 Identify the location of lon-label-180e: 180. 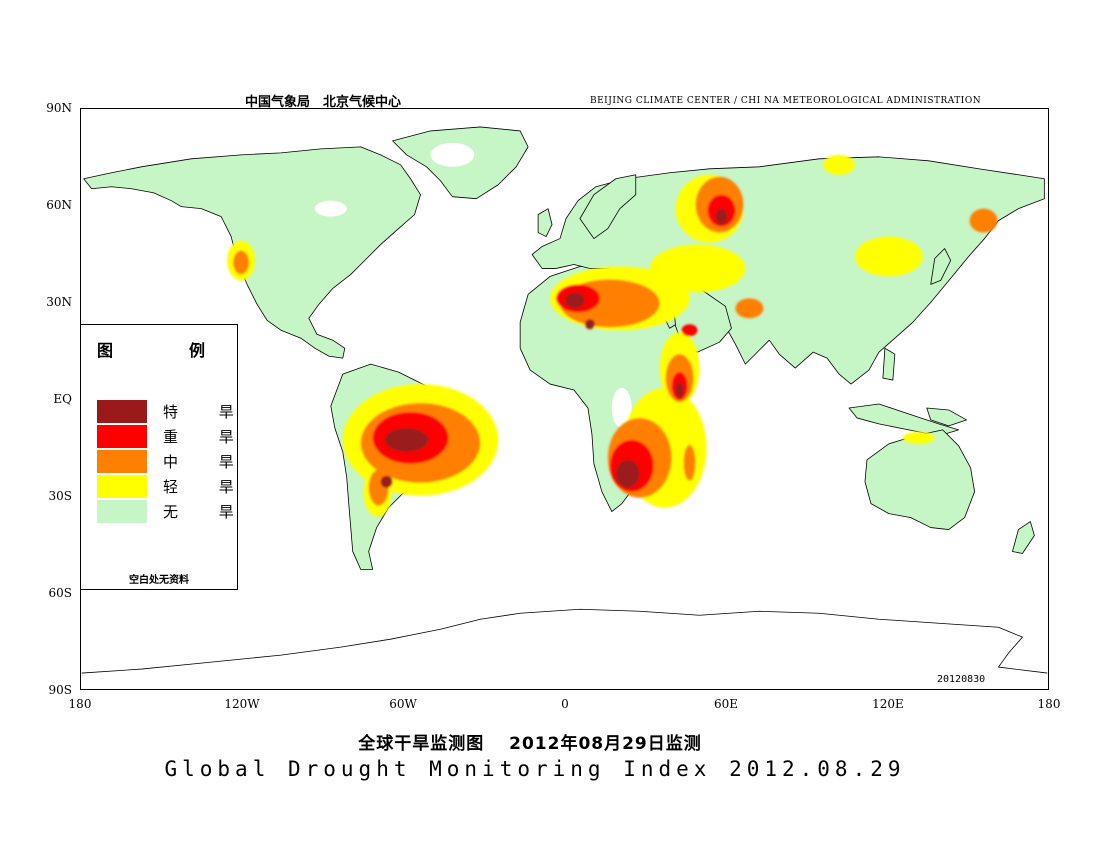
(1049, 704).